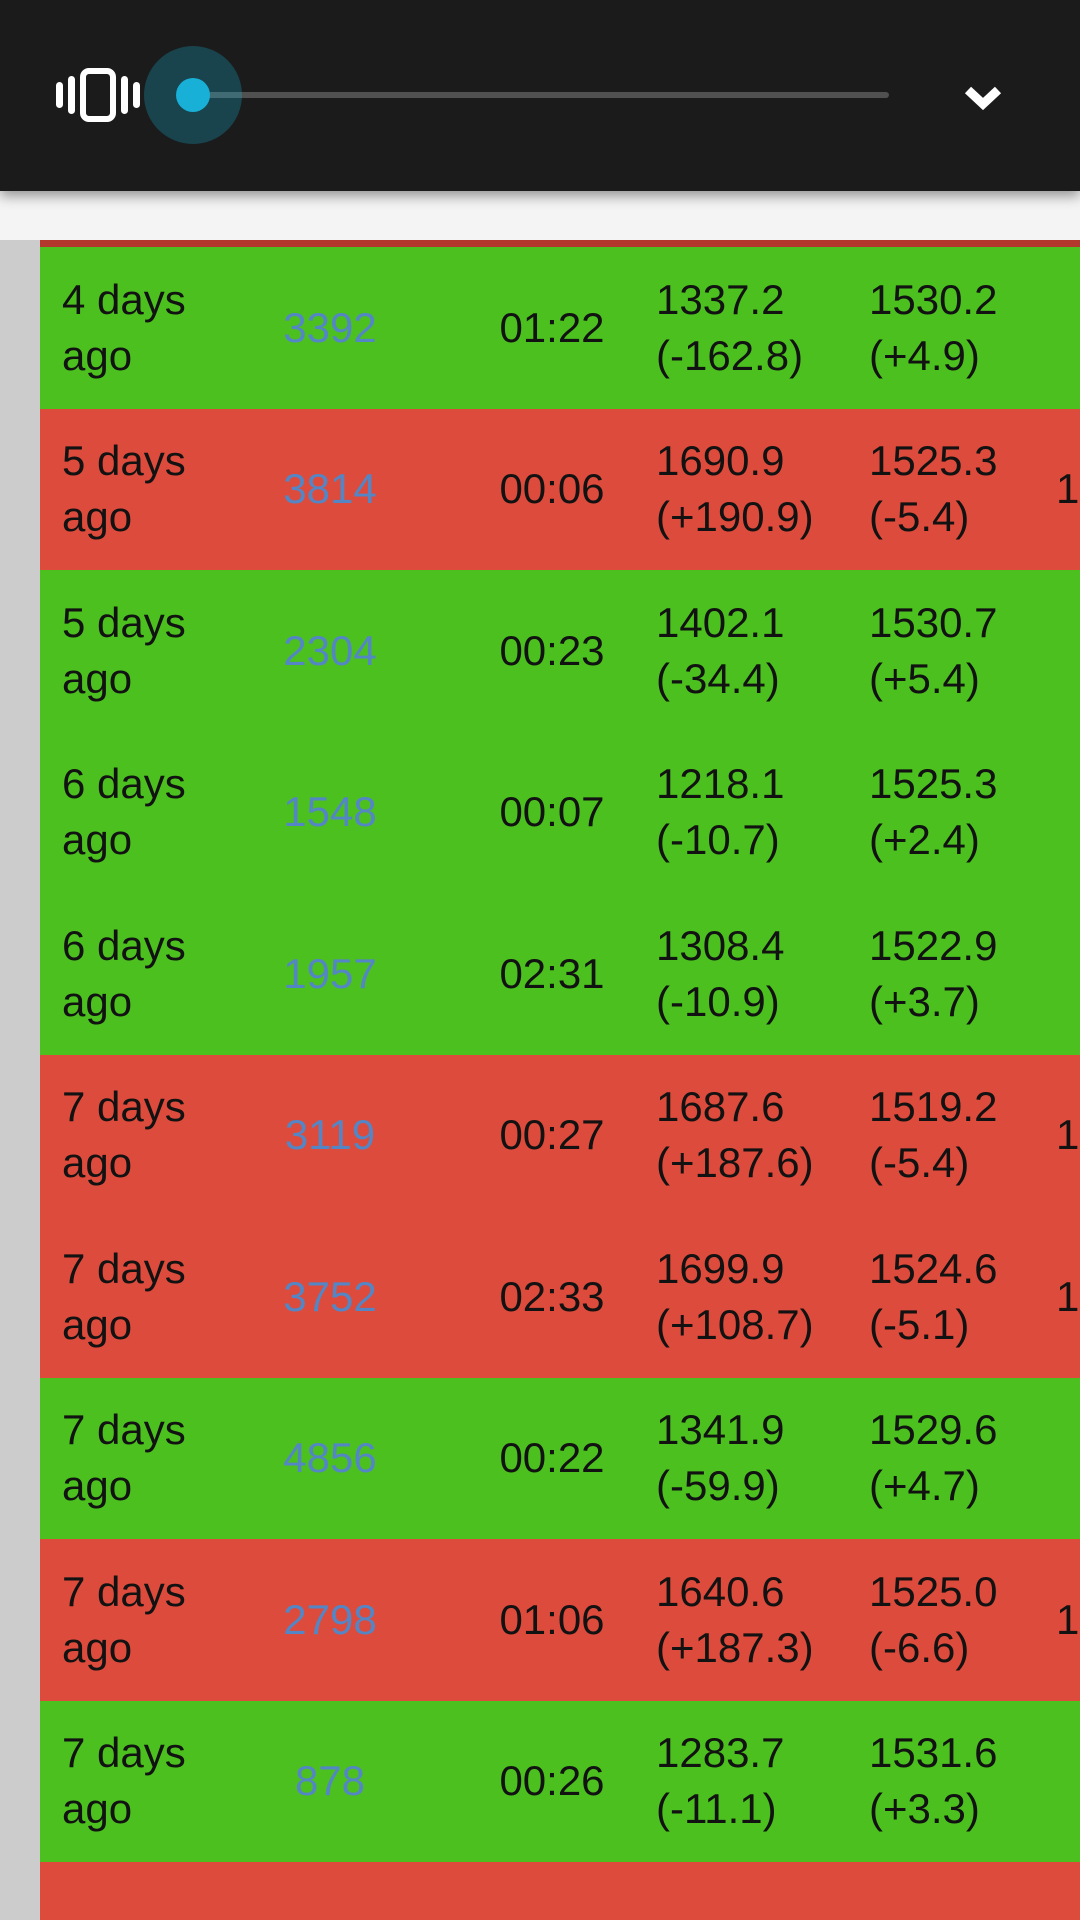 This screenshot has width=1080, height=1920. Describe the element at coordinates (924, 840) in the screenshot. I see `row-delta2: (+2.4)` at that location.